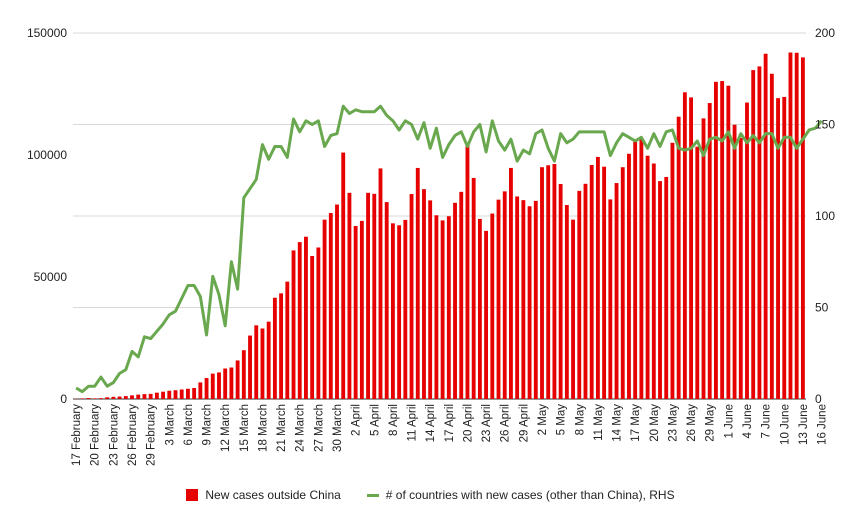 This screenshot has height=530, width=861. I want to click on x-tick-label: 10 June, so click(785, 424).